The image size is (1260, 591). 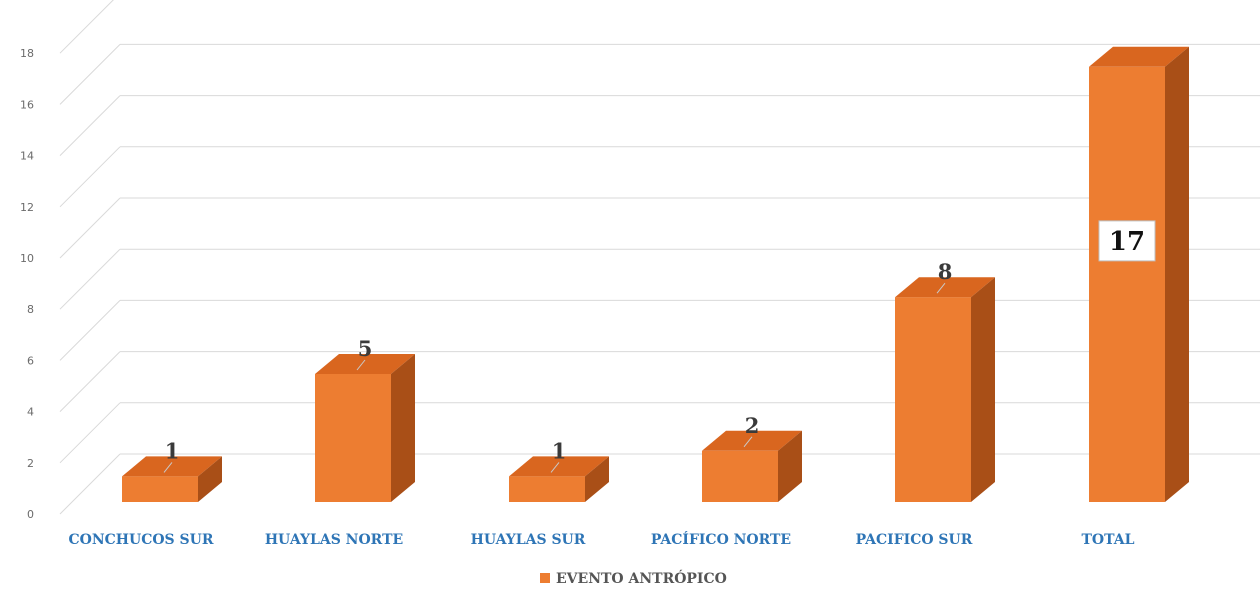 What do you see at coordinates (27, 53) in the screenshot?
I see `y-tick-label: 18` at bounding box center [27, 53].